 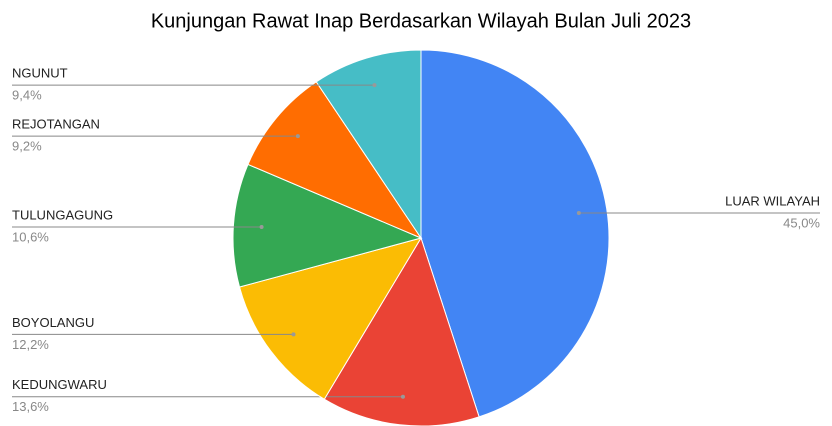 What do you see at coordinates (53, 322) in the screenshot?
I see `slice-label: BOYOLANGU` at bounding box center [53, 322].